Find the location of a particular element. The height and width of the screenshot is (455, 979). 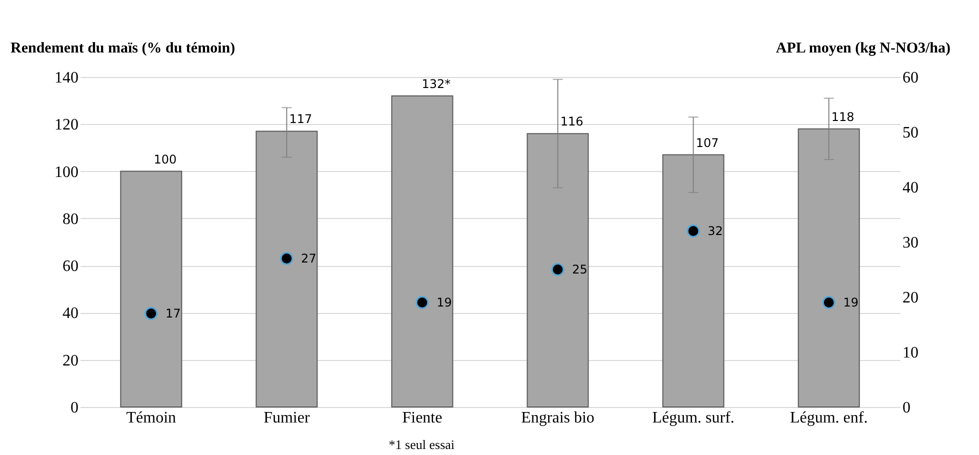

y2-tick-label: 20 is located at coordinates (910, 298).